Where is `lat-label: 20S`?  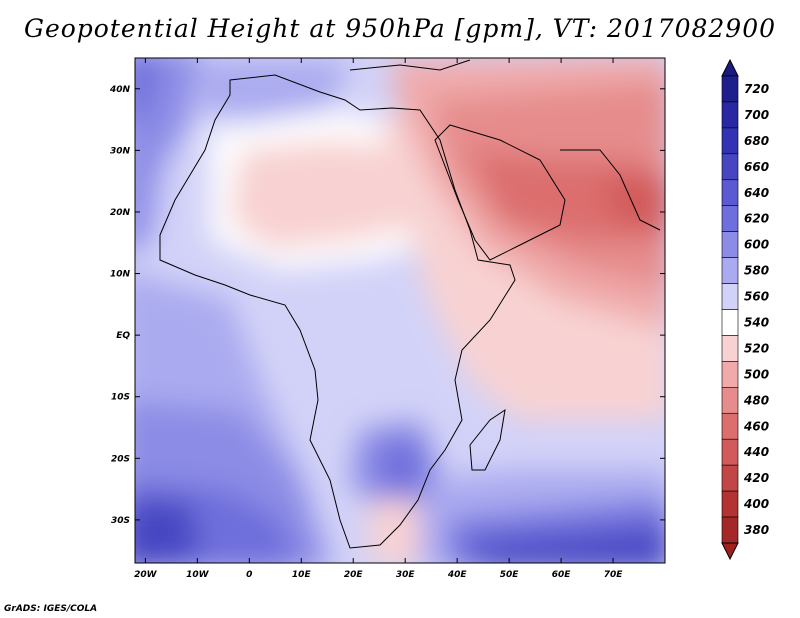 lat-label: 20S is located at coordinates (120, 459).